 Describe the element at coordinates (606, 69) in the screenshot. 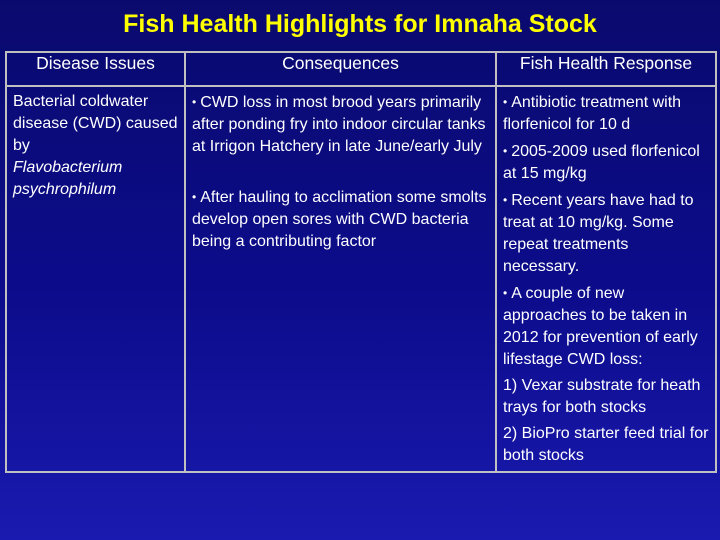

I see `header-fish-health-response: Fish Health Response` at that location.